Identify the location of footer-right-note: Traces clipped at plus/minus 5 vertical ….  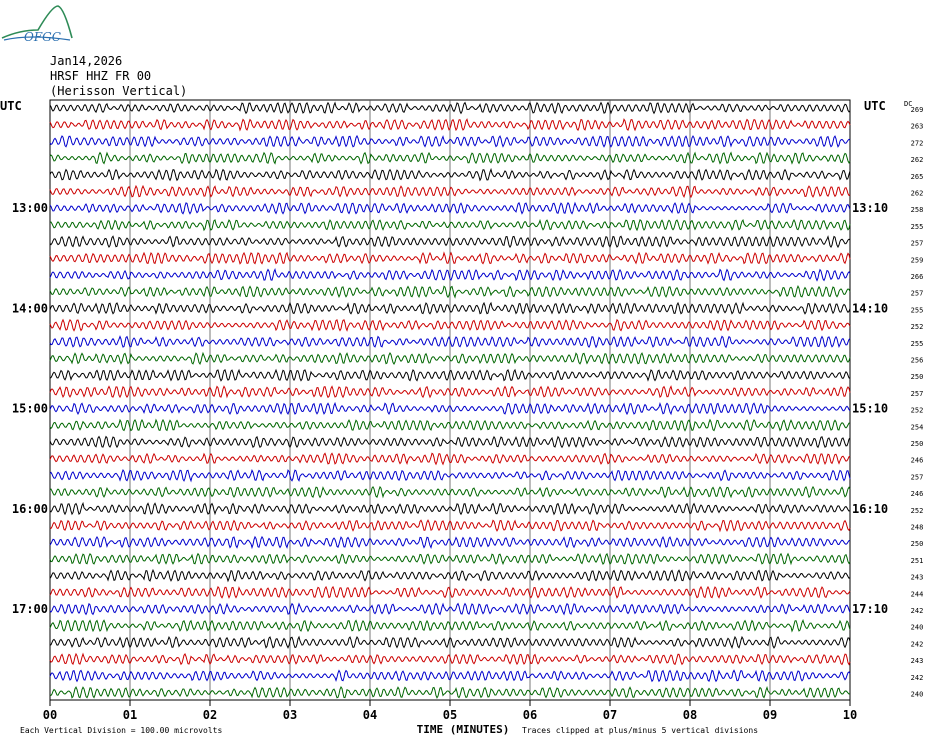
(640, 730).